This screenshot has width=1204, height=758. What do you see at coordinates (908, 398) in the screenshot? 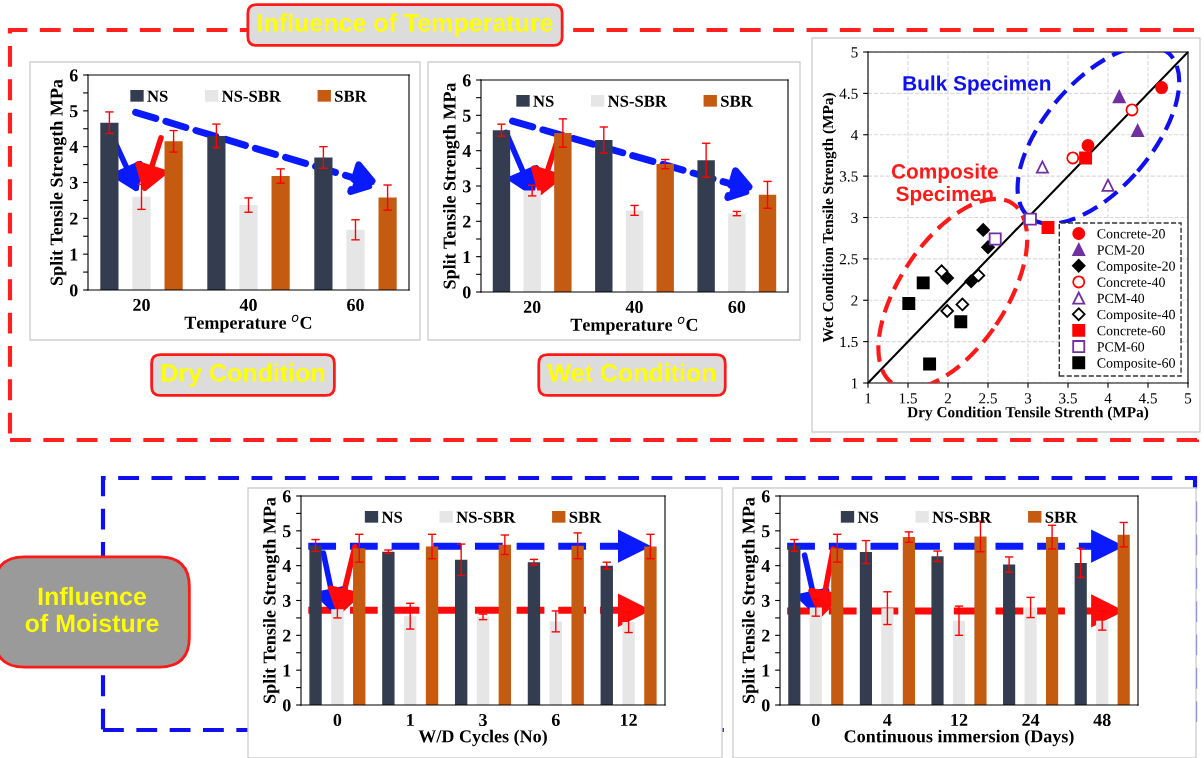
I see `x-tick-label: 1.5` at bounding box center [908, 398].